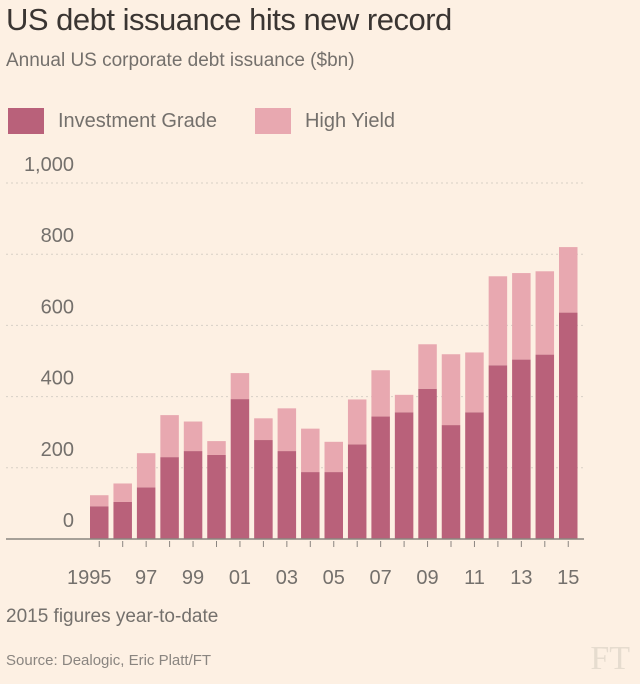  I want to click on ft-logo: FT, so click(610, 658).